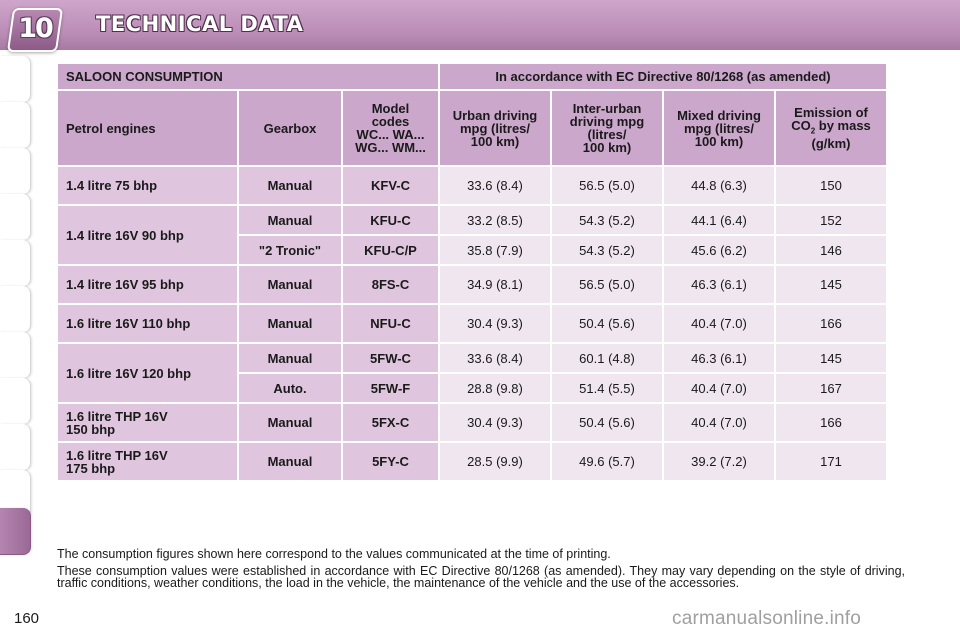 Image resolution: width=960 pixels, height=640 pixels. I want to click on engine-cell: 1.4 litre 16V 90 bhp, so click(147, 235).